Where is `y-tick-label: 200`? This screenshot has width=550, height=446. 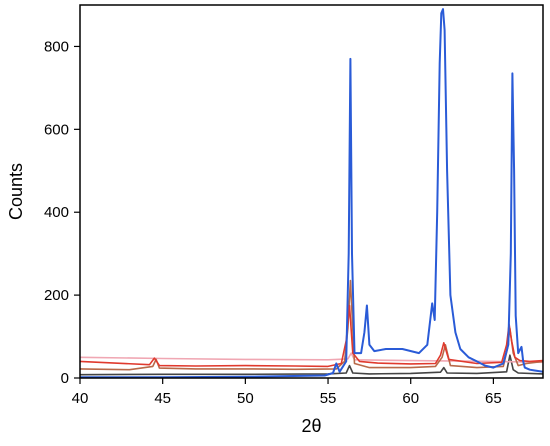 y-tick-label: 200 is located at coordinates (56, 295).